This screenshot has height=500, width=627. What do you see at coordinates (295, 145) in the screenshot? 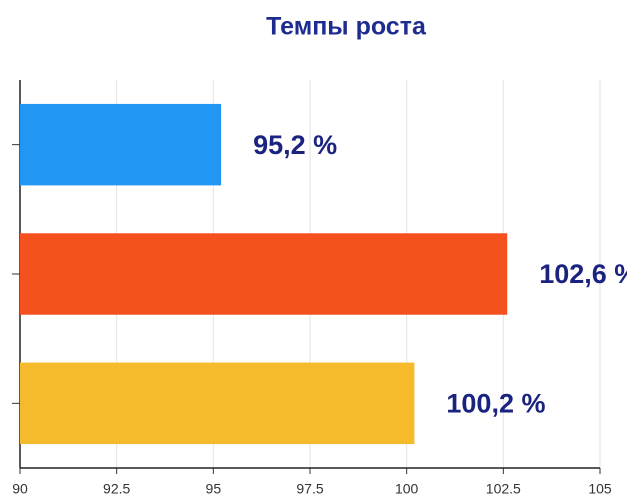
I see `value-label: 95,2 %` at bounding box center [295, 145].